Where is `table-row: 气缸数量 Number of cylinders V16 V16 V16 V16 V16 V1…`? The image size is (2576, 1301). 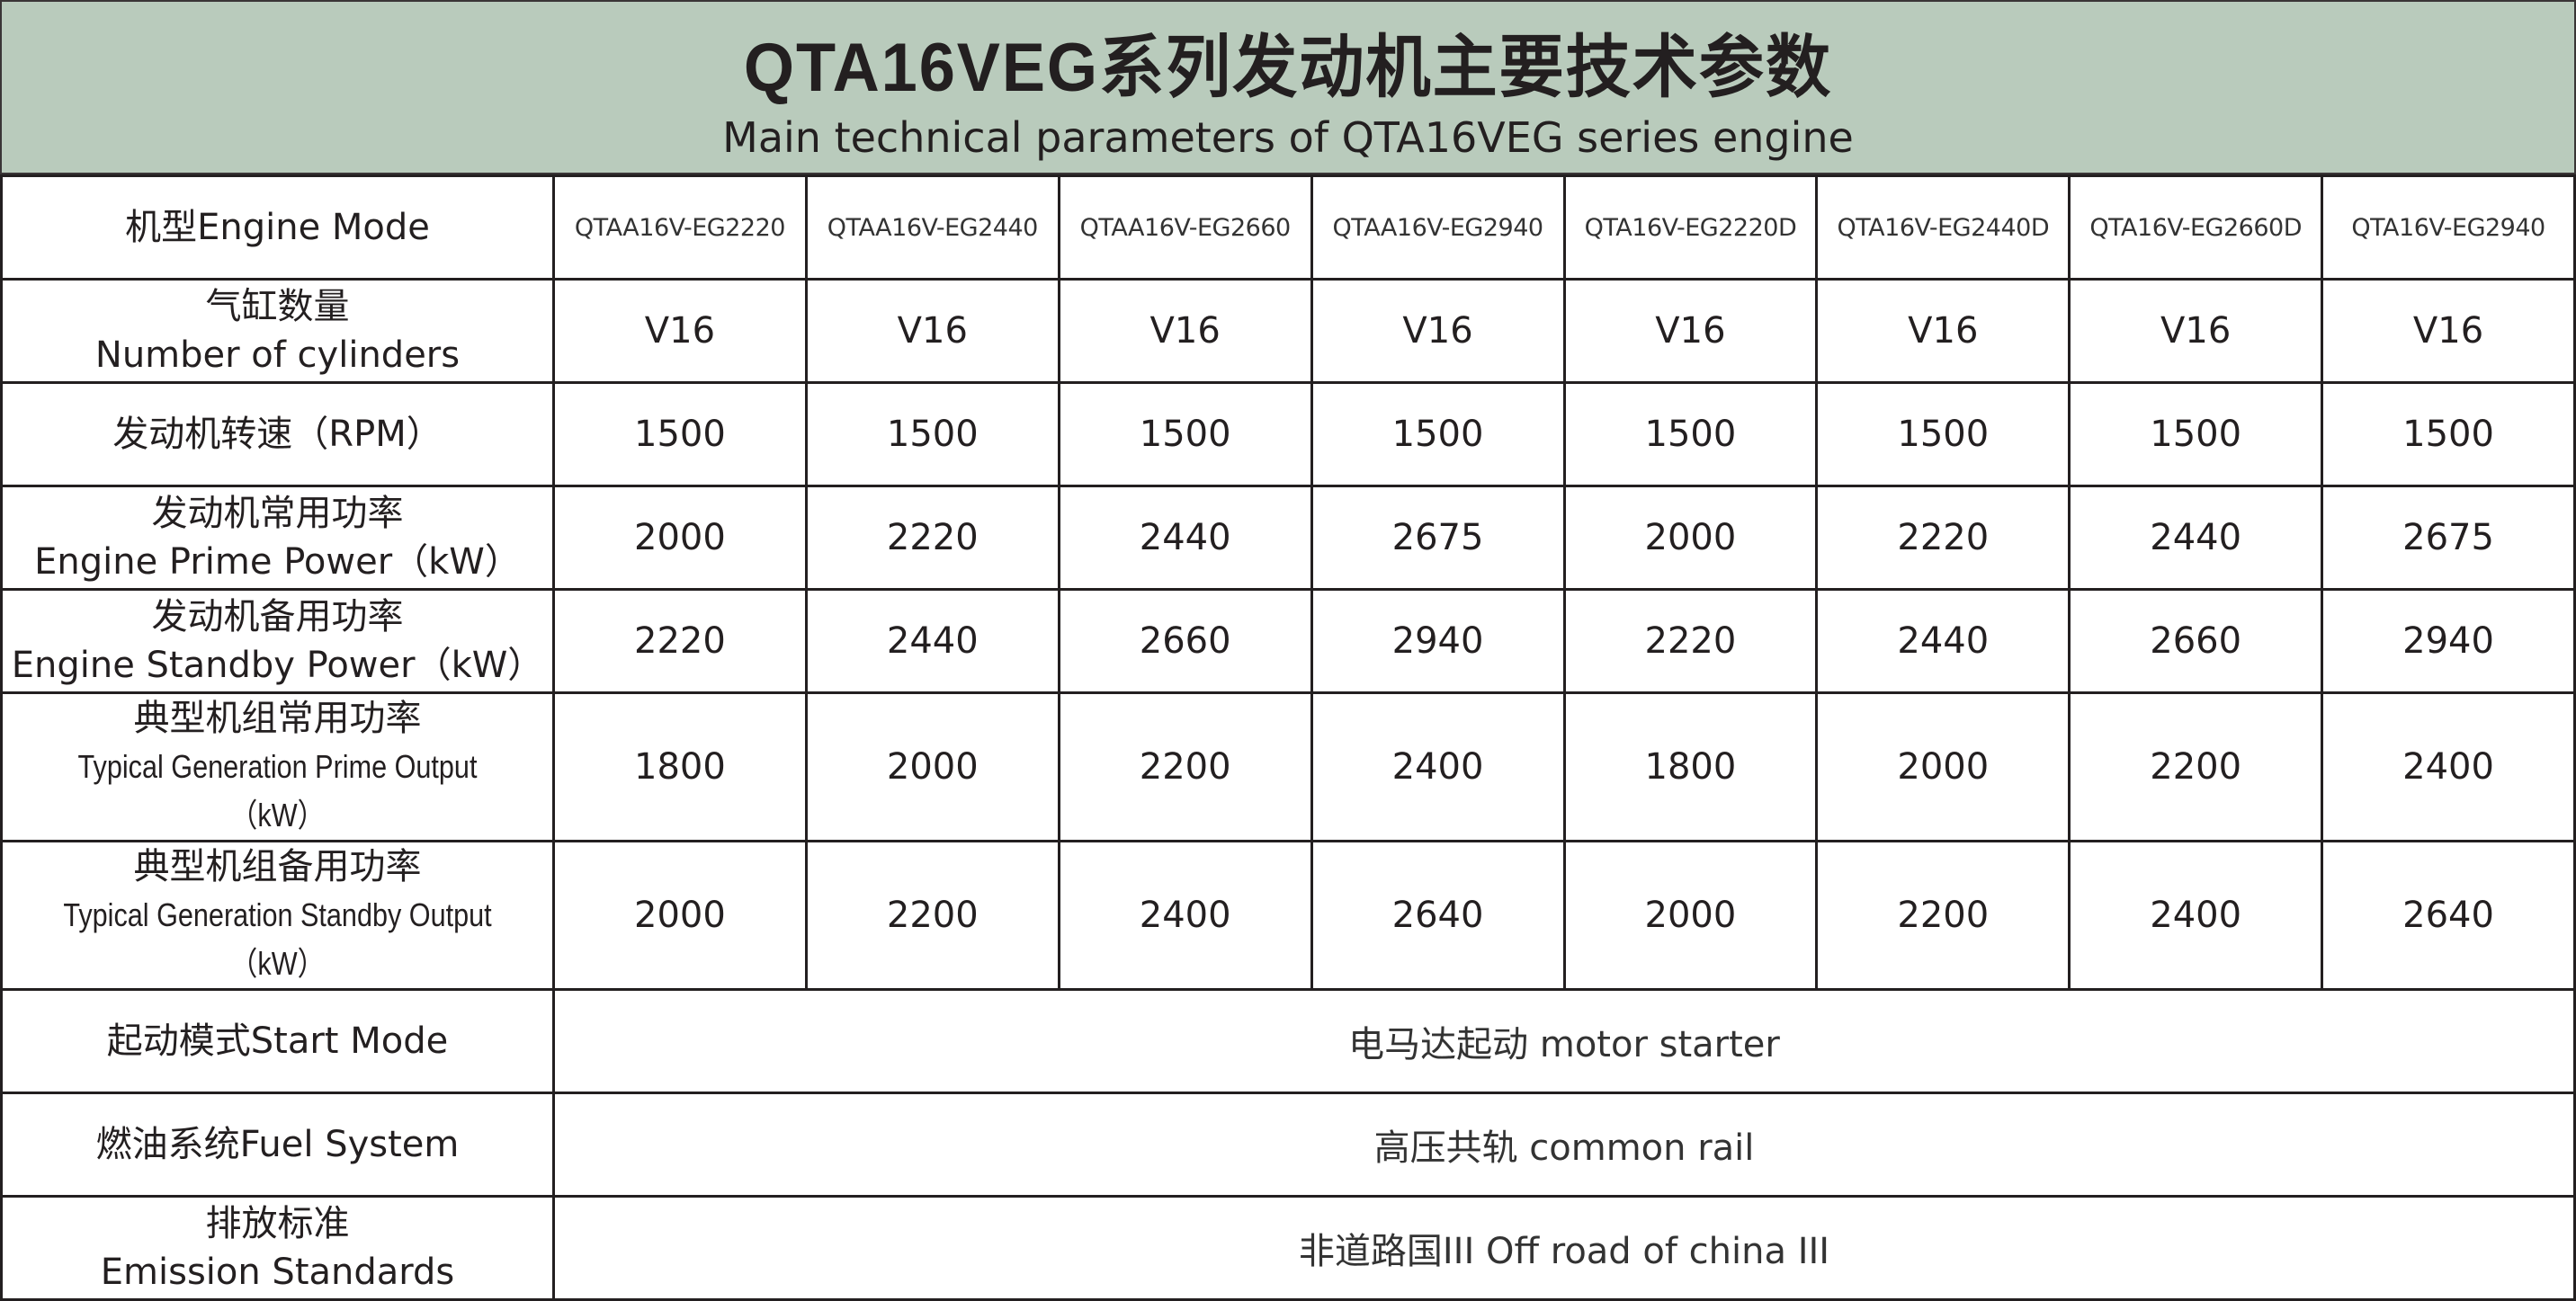 table-row: 气缸数量 Number of cylinders V16 V16 V16 V16 V16 V1… is located at coordinates (1288, 331).